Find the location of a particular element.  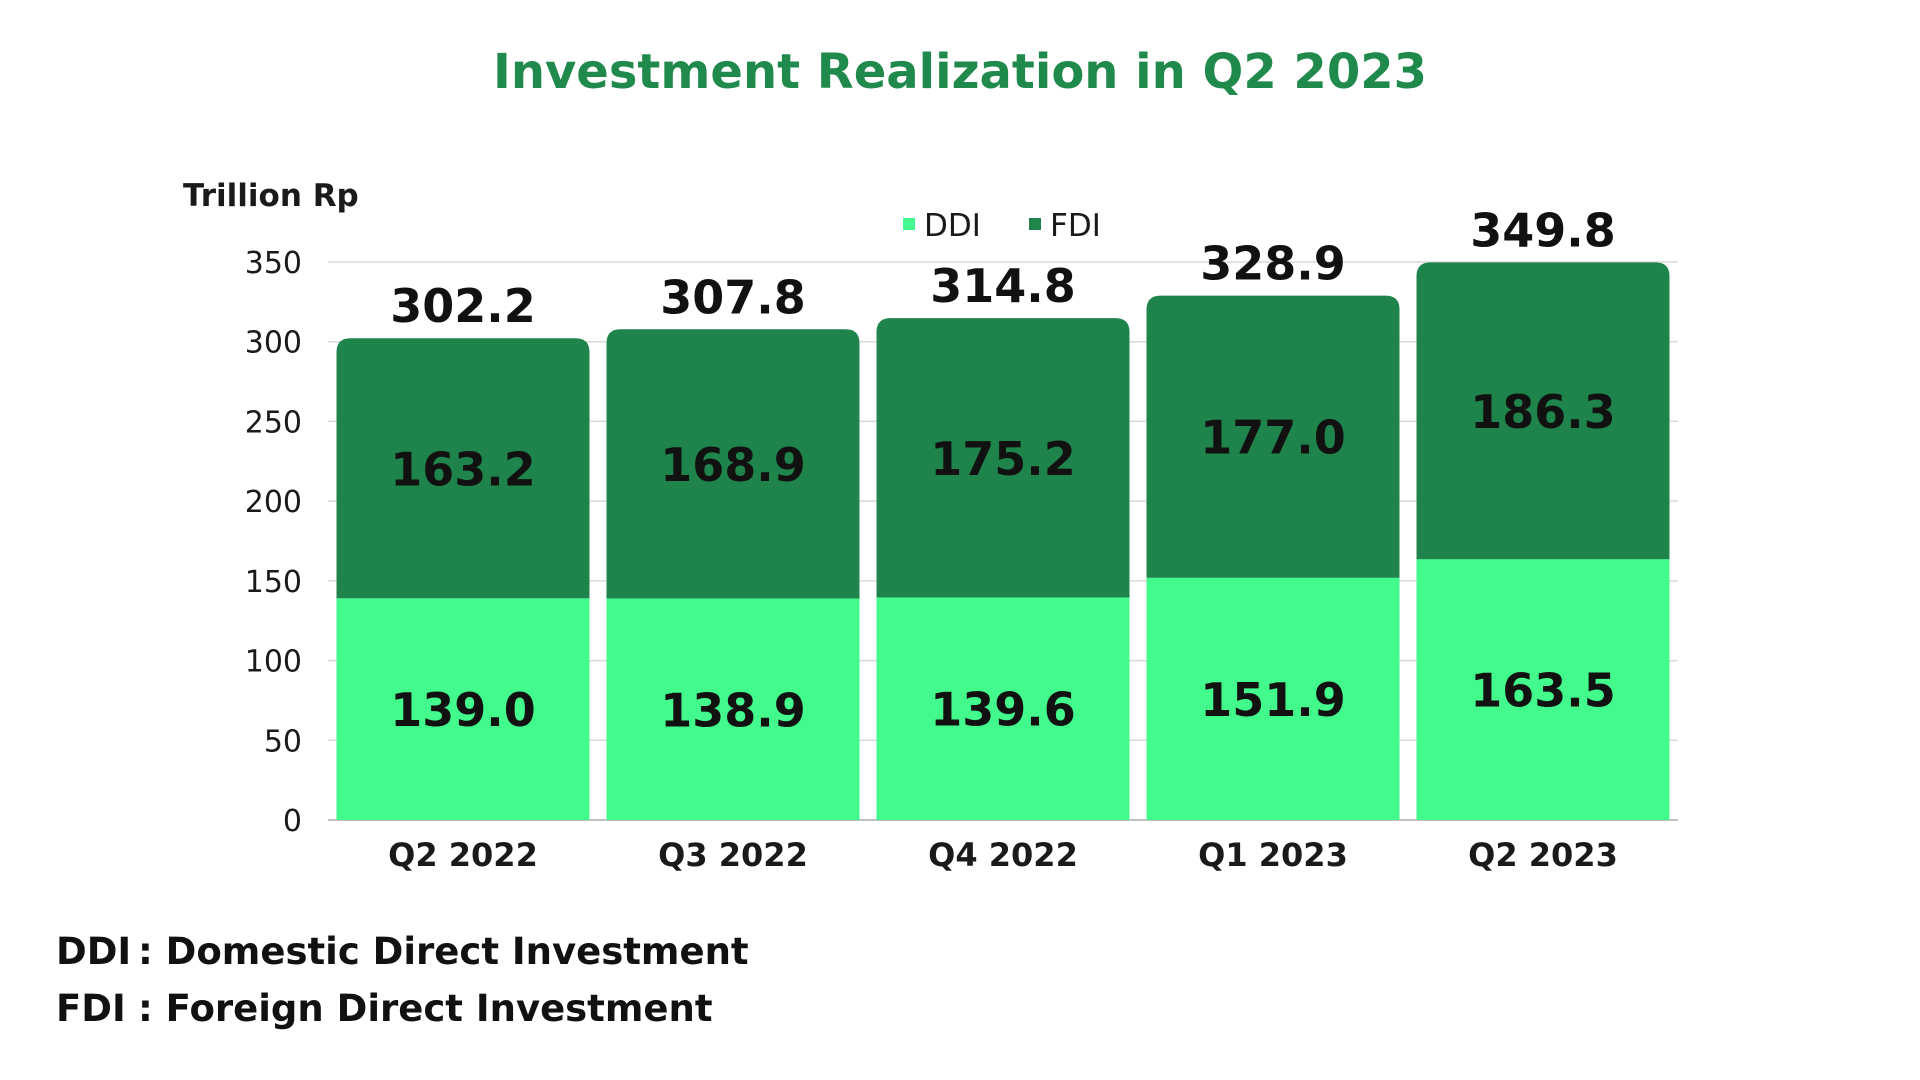

total-label: 314.8 is located at coordinates (1003, 286).